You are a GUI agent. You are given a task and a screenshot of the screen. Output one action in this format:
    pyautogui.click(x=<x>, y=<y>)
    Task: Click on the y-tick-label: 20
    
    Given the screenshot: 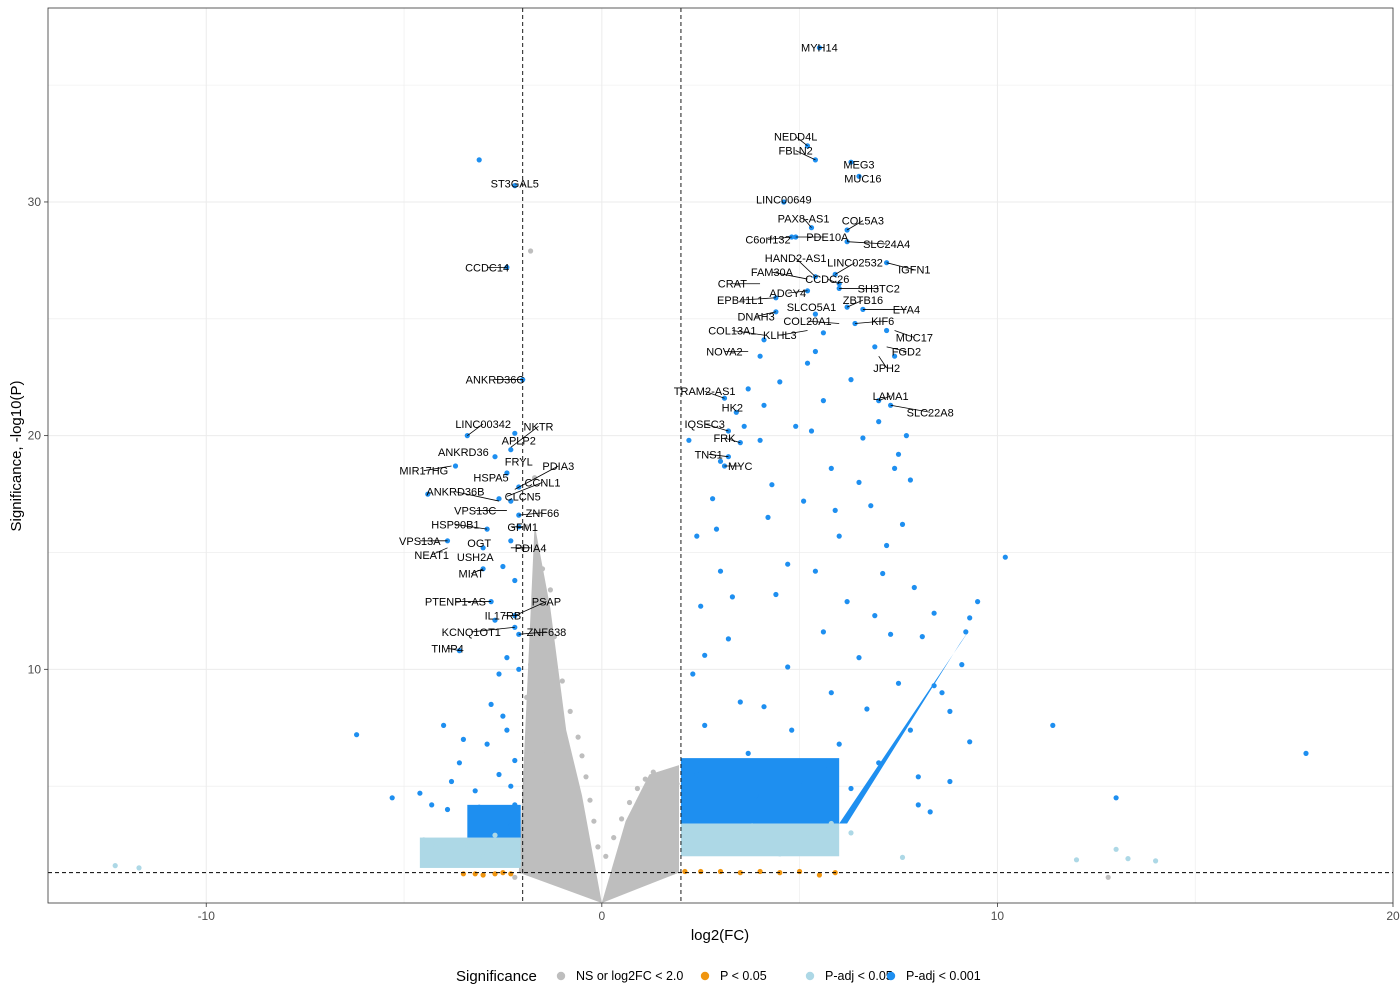 What is the action you would take?
    pyautogui.click(x=35, y=436)
    